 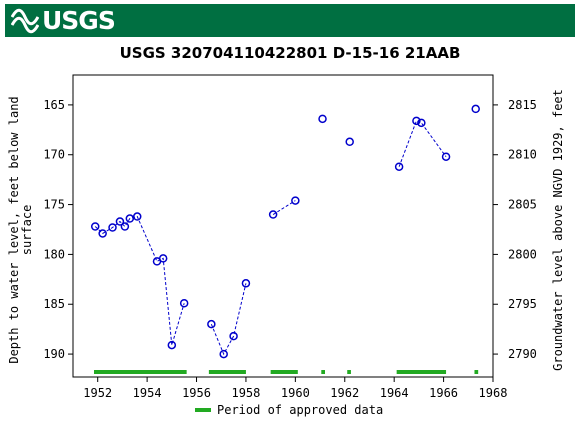 I want to click on legend: Period of approved data, so click(x=289, y=410).